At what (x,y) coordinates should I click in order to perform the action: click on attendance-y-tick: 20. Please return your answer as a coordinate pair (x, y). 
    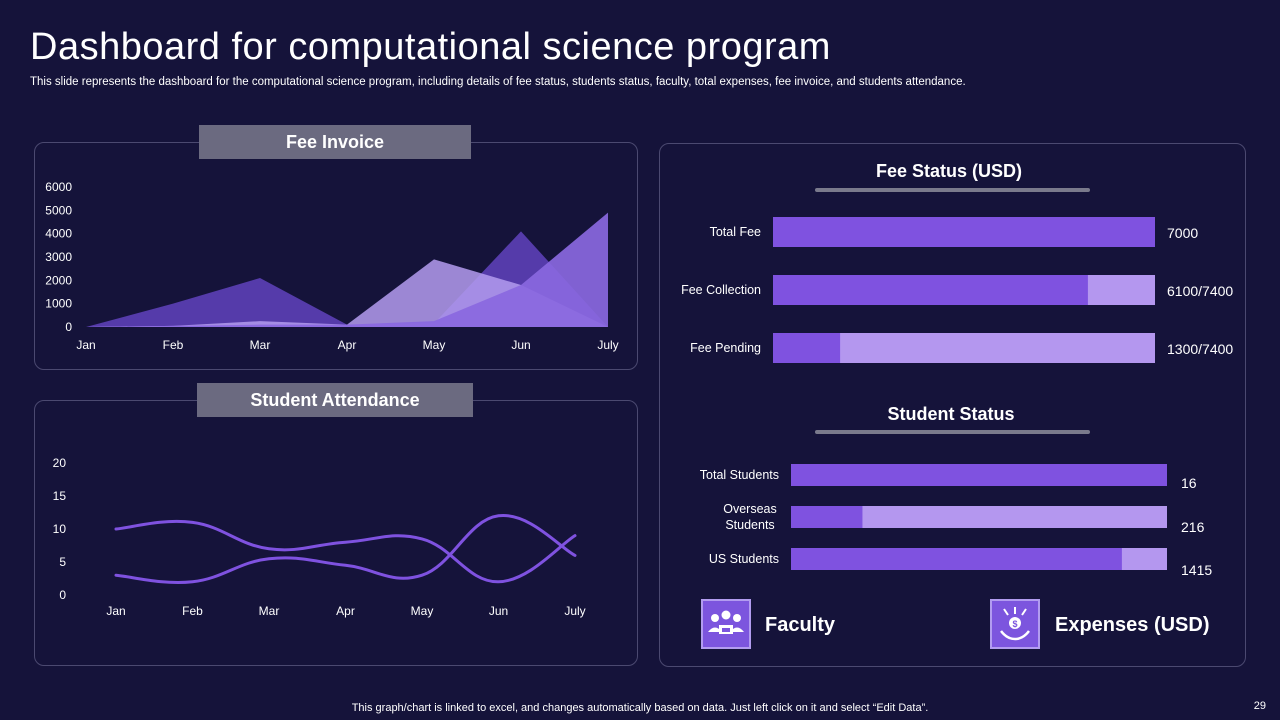
    Looking at the image, I should click on (60, 463).